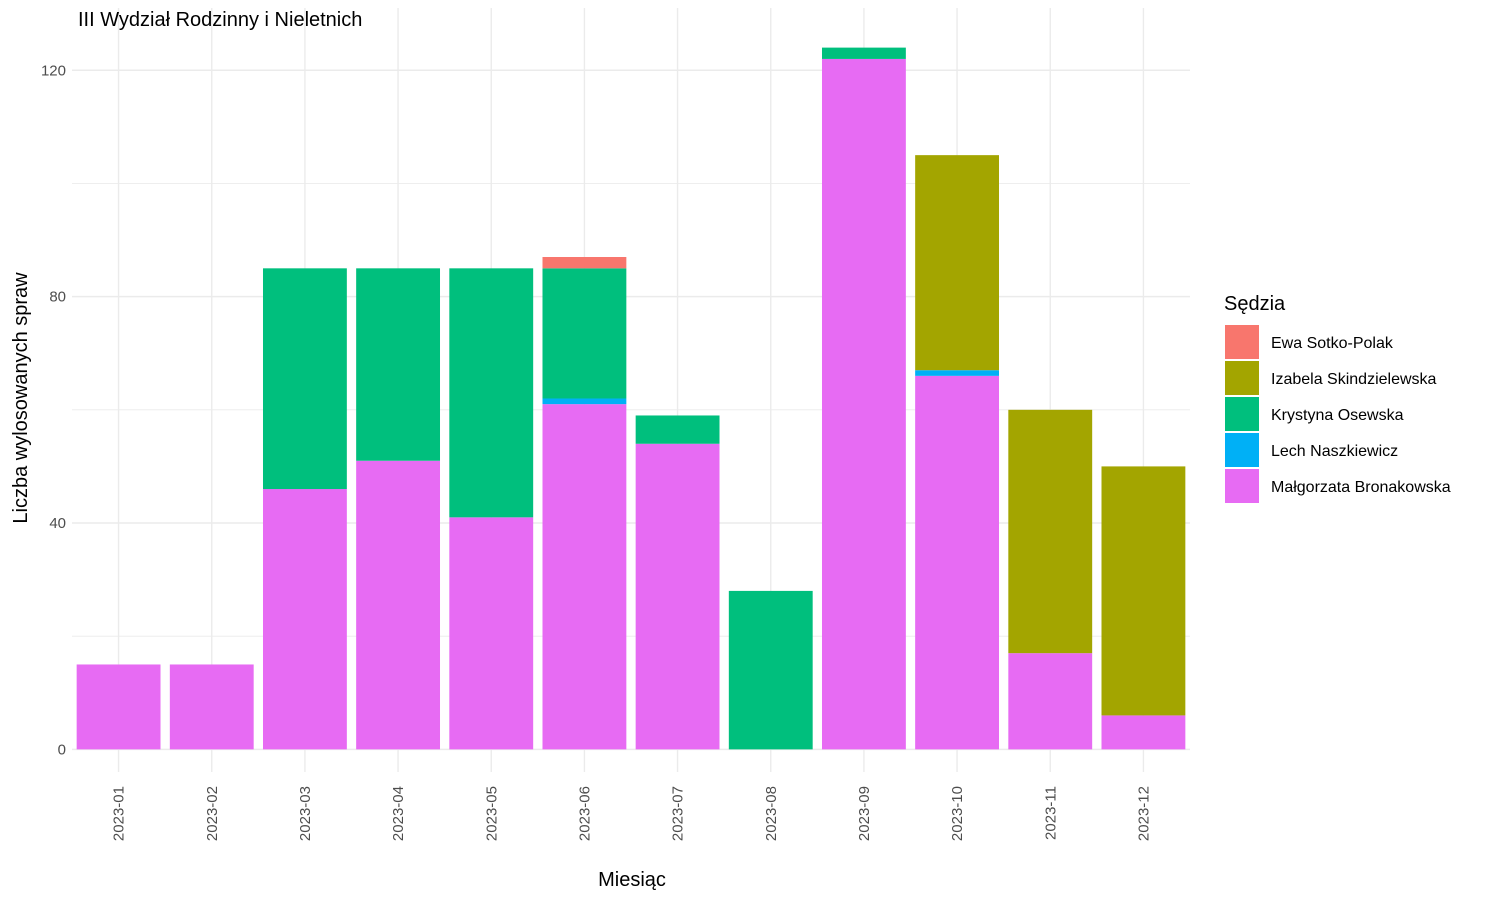  What do you see at coordinates (220, 20) in the screenshot?
I see `chart-title: III Wydział Rodzinny i Nieletnich` at bounding box center [220, 20].